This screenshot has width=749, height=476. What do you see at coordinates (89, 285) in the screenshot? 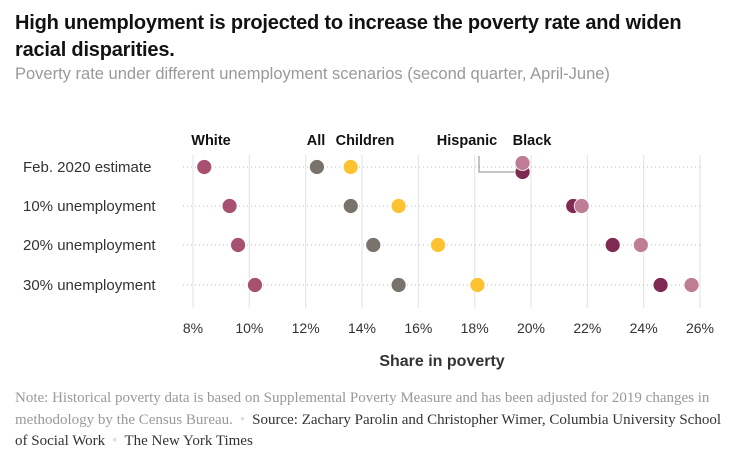
I see `row-label: 30% unemployment` at bounding box center [89, 285].